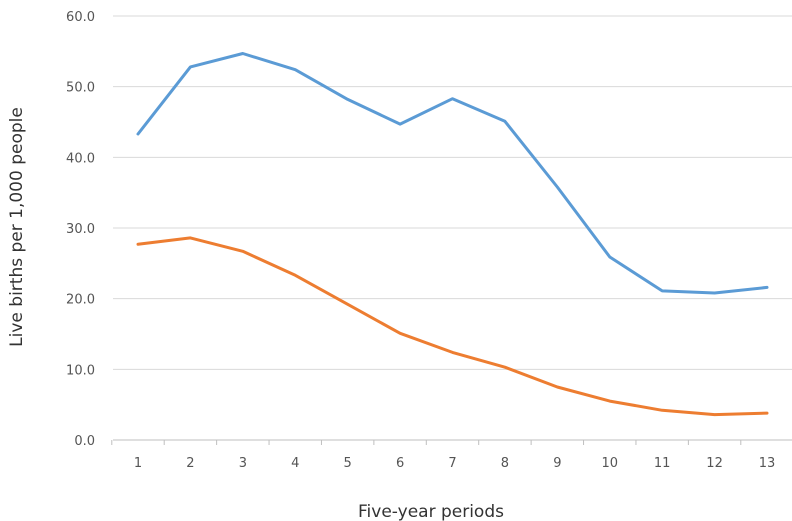 The image size is (792, 521). I want to click on y-axis-title: Live births per 1,000 people, so click(17, 227).